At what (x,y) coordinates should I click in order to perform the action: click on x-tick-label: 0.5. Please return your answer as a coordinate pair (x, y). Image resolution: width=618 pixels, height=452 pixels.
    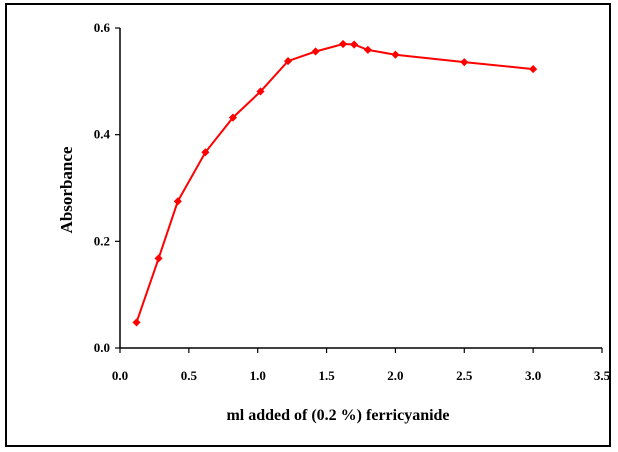
    Looking at the image, I should click on (189, 375).